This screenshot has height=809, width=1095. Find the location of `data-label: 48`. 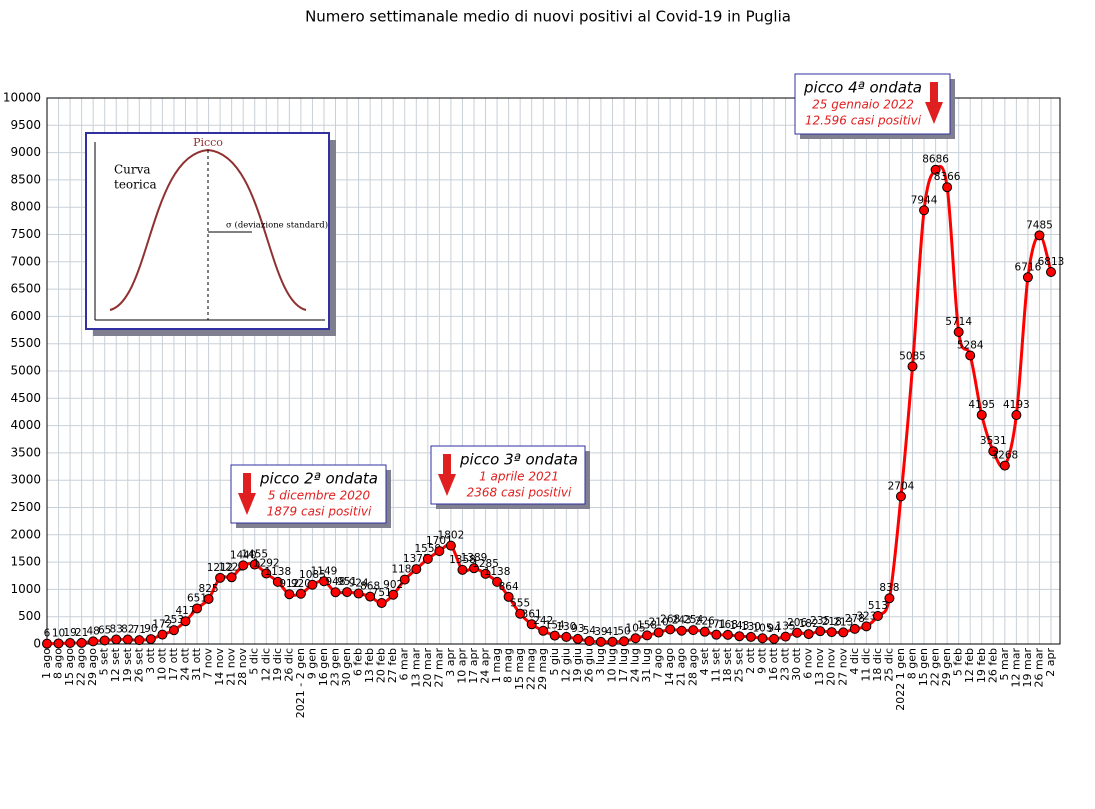

data-label: 48 is located at coordinates (92, 631).